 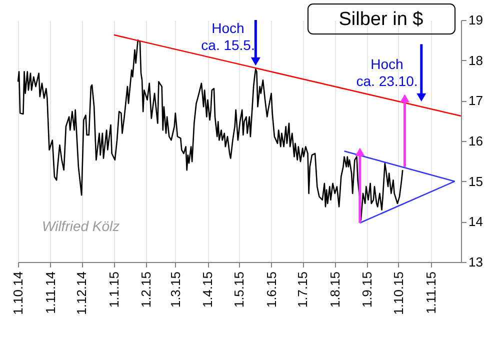 I want to click on x-tick-label: 1.11.15, so click(x=430, y=293).